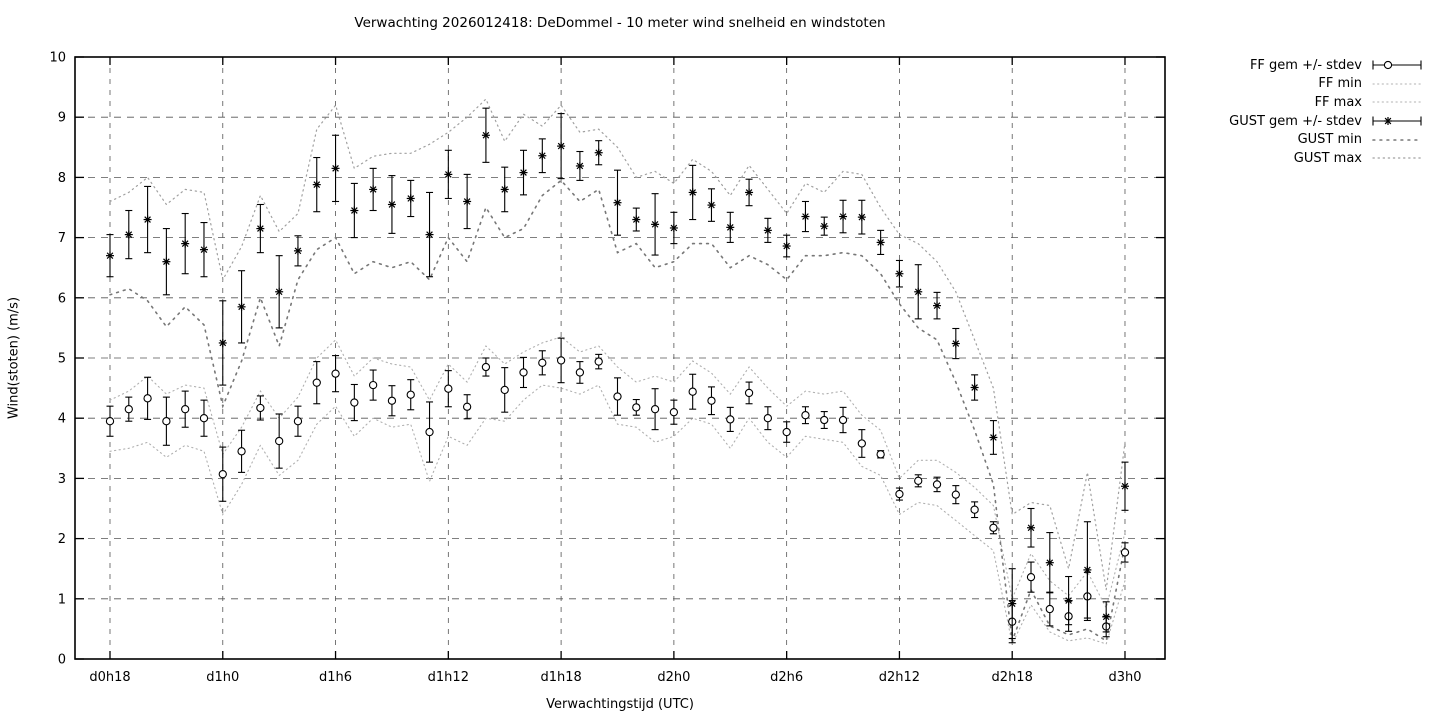 The image size is (1440, 720). I want to click on legend-item-label: FF gem +/- stdev, so click(1305, 65).